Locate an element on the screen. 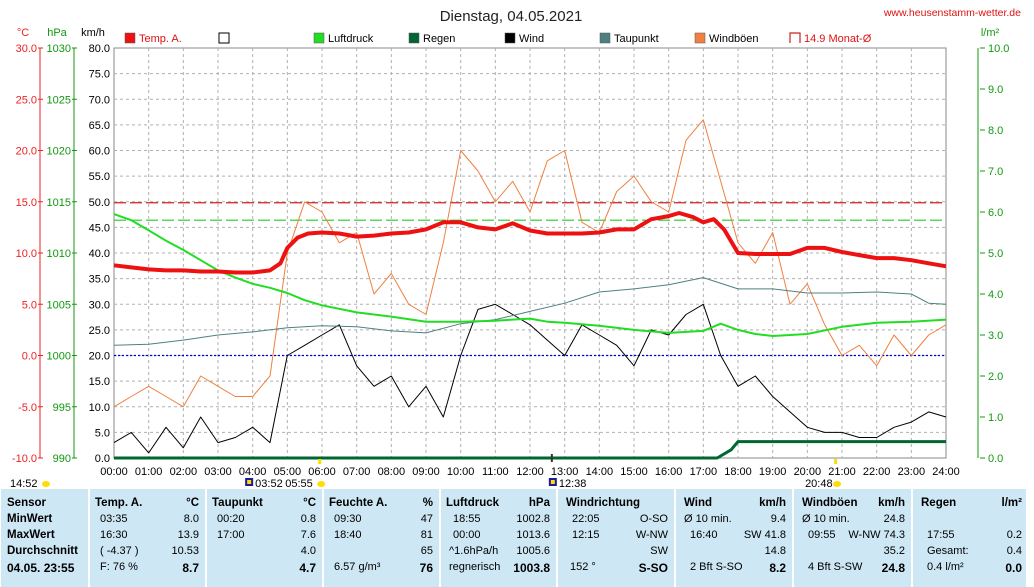 This screenshot has height=587, width=1034. legend-label: Temp. A. is located at coordinates (160, 39).